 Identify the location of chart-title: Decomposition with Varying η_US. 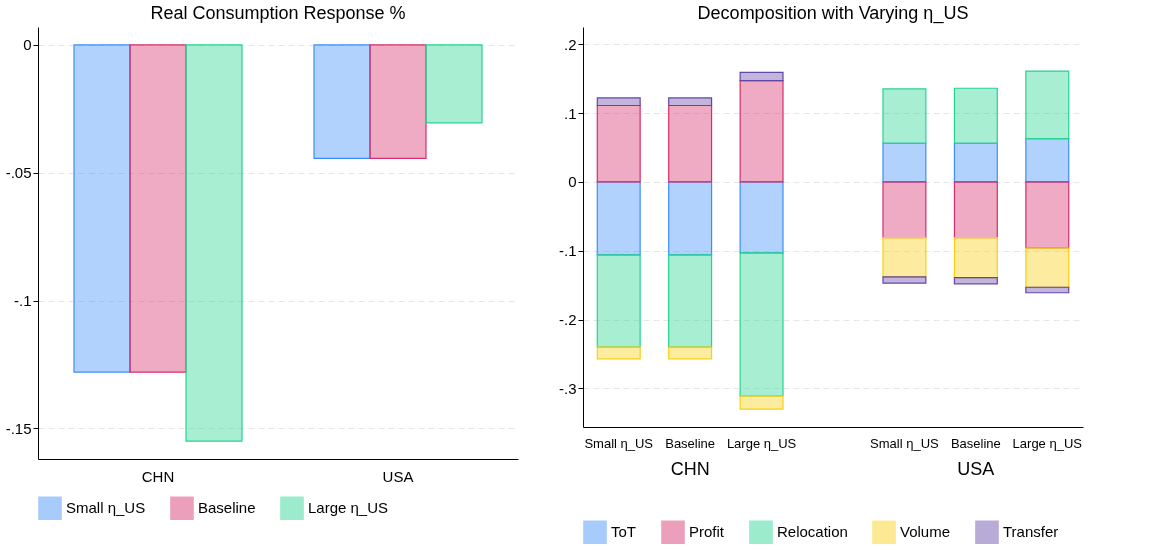
(833, 13).